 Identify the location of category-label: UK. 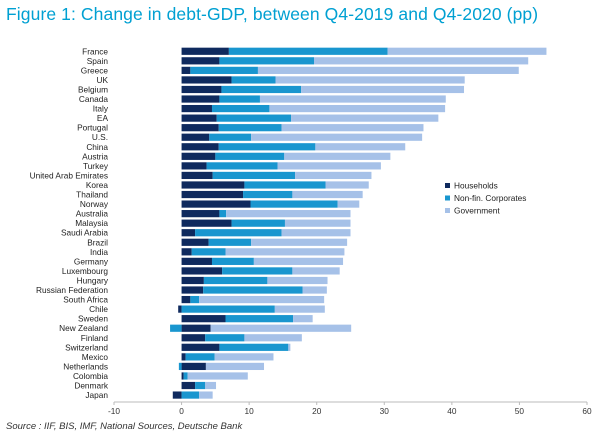
(102, 80).